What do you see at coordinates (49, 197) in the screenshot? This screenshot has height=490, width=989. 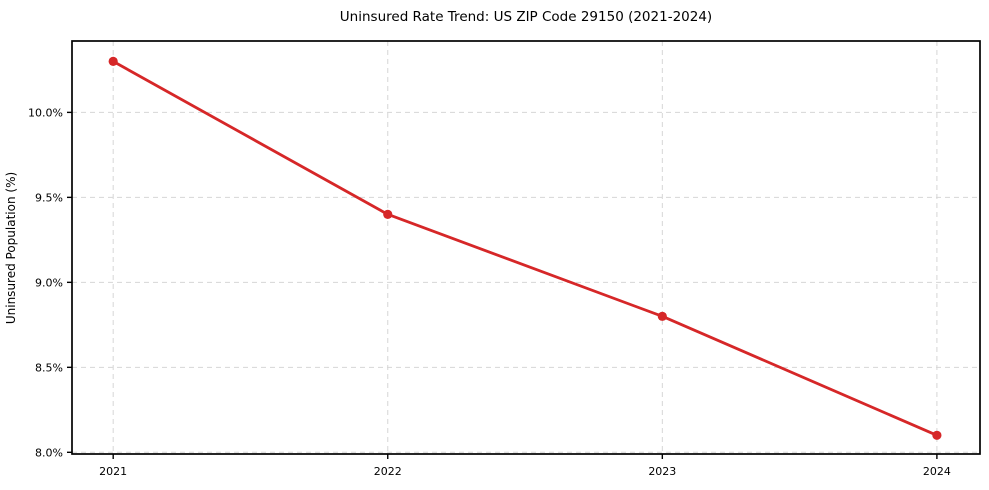 I see `y-tick-label: 9.5%` at bounding box center [49, 197].